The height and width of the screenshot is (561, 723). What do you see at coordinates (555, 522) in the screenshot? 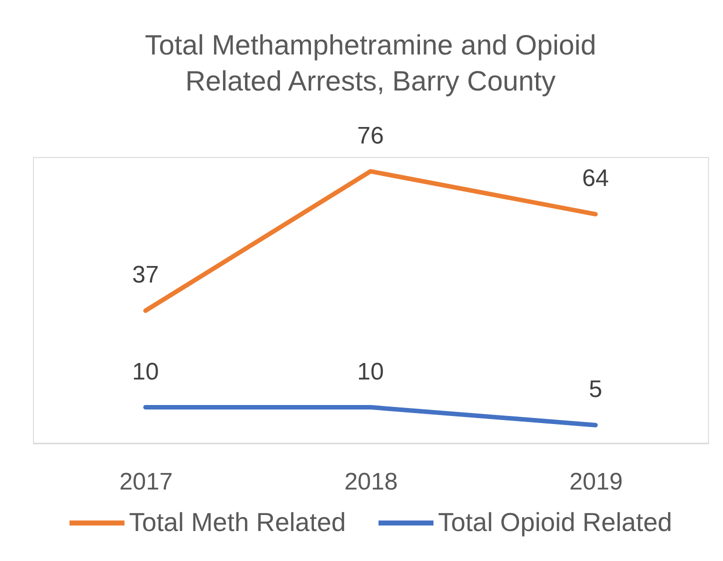
I see `legend-label: Total Opioid Related` at bounding box center [555, 522].